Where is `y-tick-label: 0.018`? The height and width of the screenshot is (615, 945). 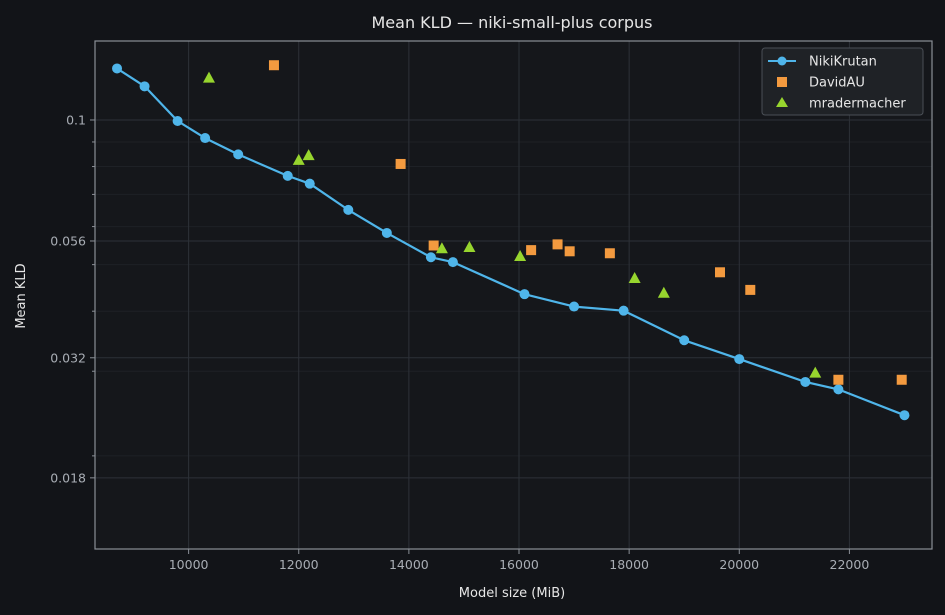 y-tick-label: 0.018 is located at coordinates (68, 477).